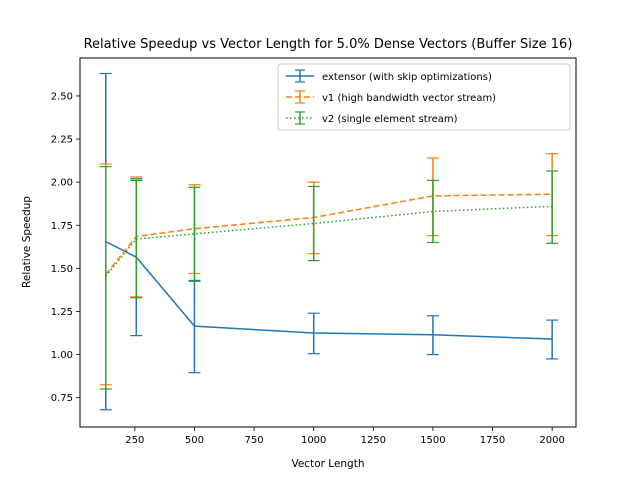 This screenshot has height=480, width=640. I want to click on x-tick-label: 750, so click(254, 440).